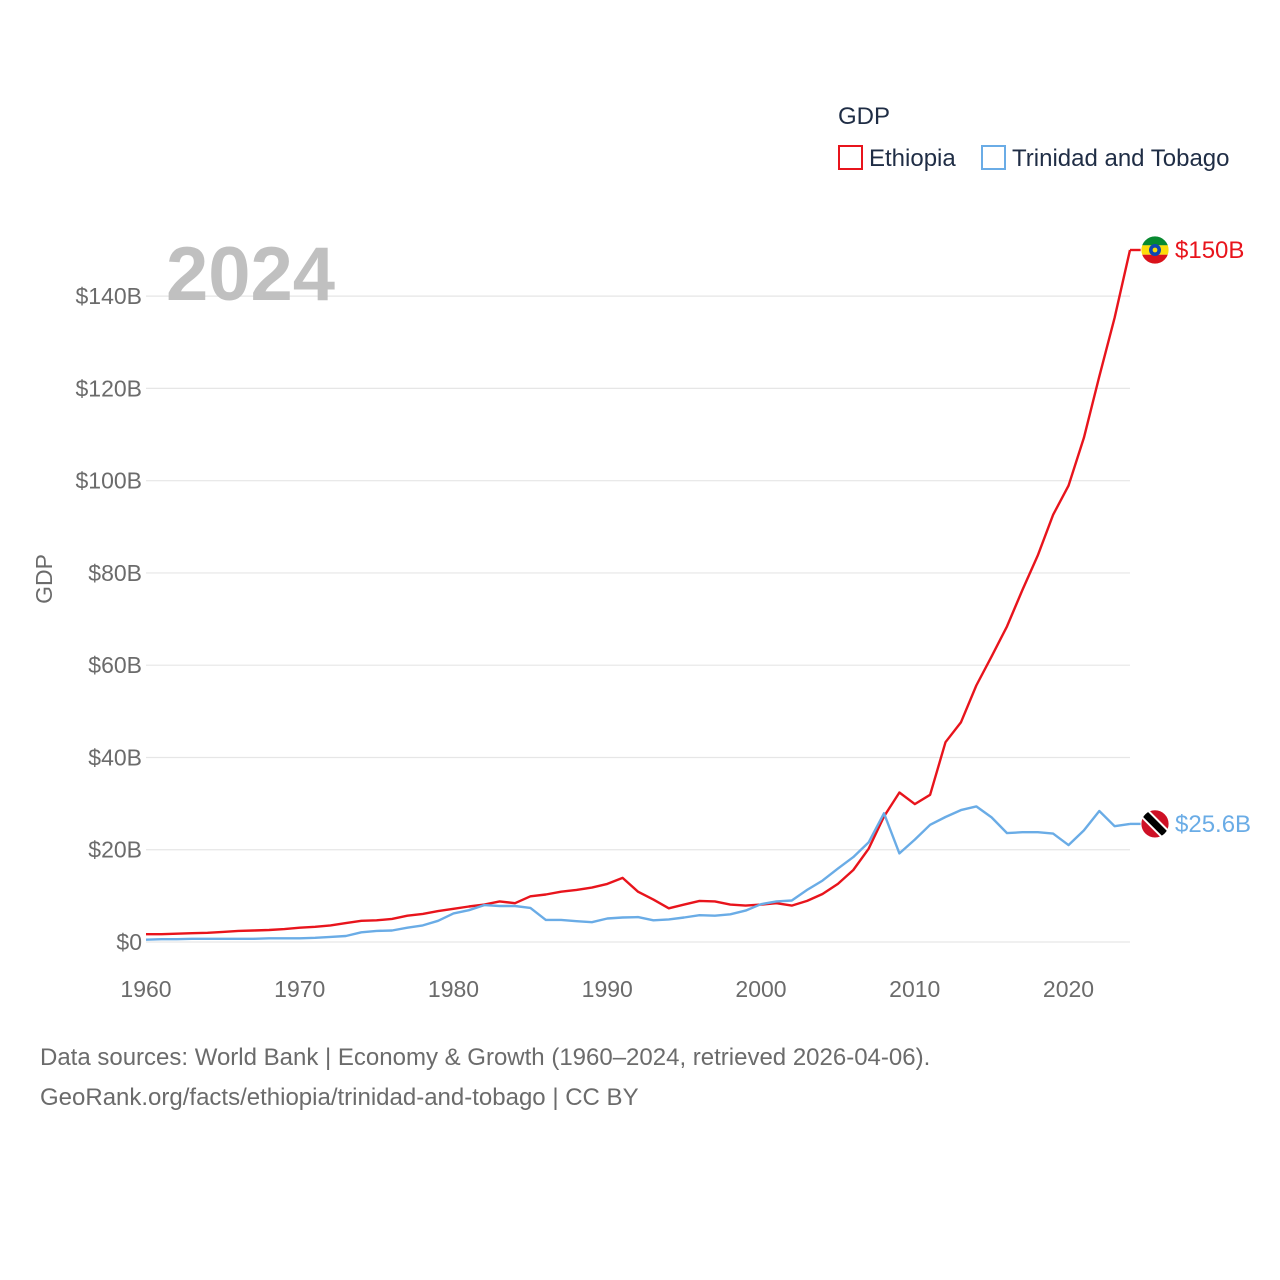 The height and width of the screenshot is (1280, 1280). Describe the element at coordinates (1034, 137) in the screenshot. I see `legend: GDP Ethiopia Trinidad and Tobago` at that location.